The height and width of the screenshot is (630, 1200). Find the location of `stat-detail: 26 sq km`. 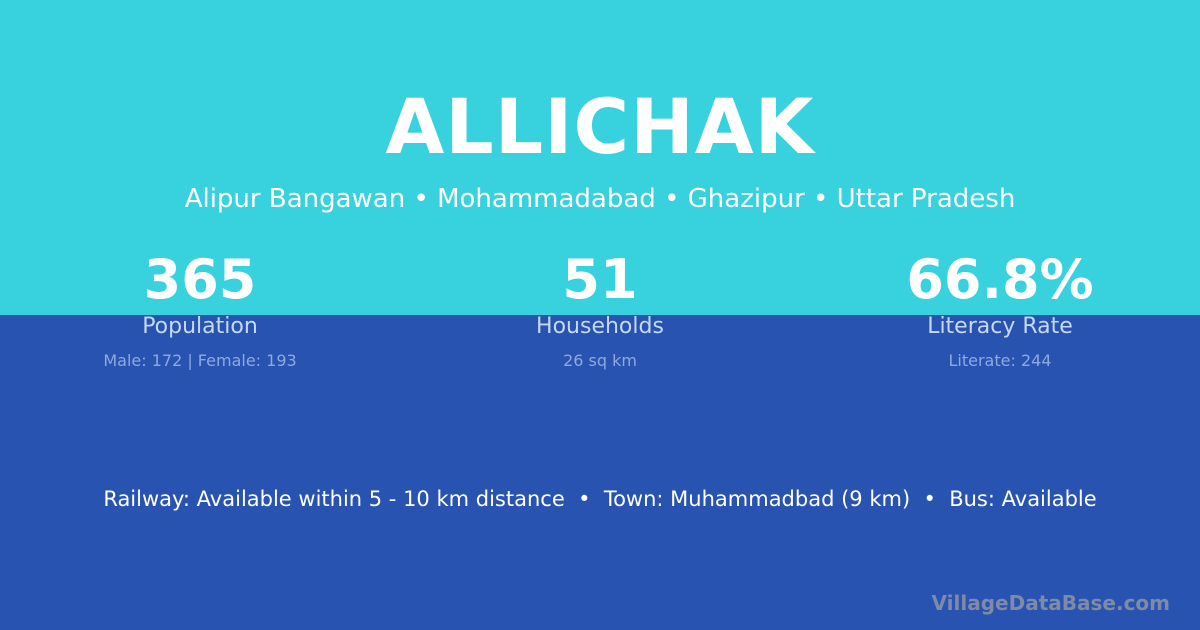

stat-detail: 26 sq km is located at coordinates (600, 360).